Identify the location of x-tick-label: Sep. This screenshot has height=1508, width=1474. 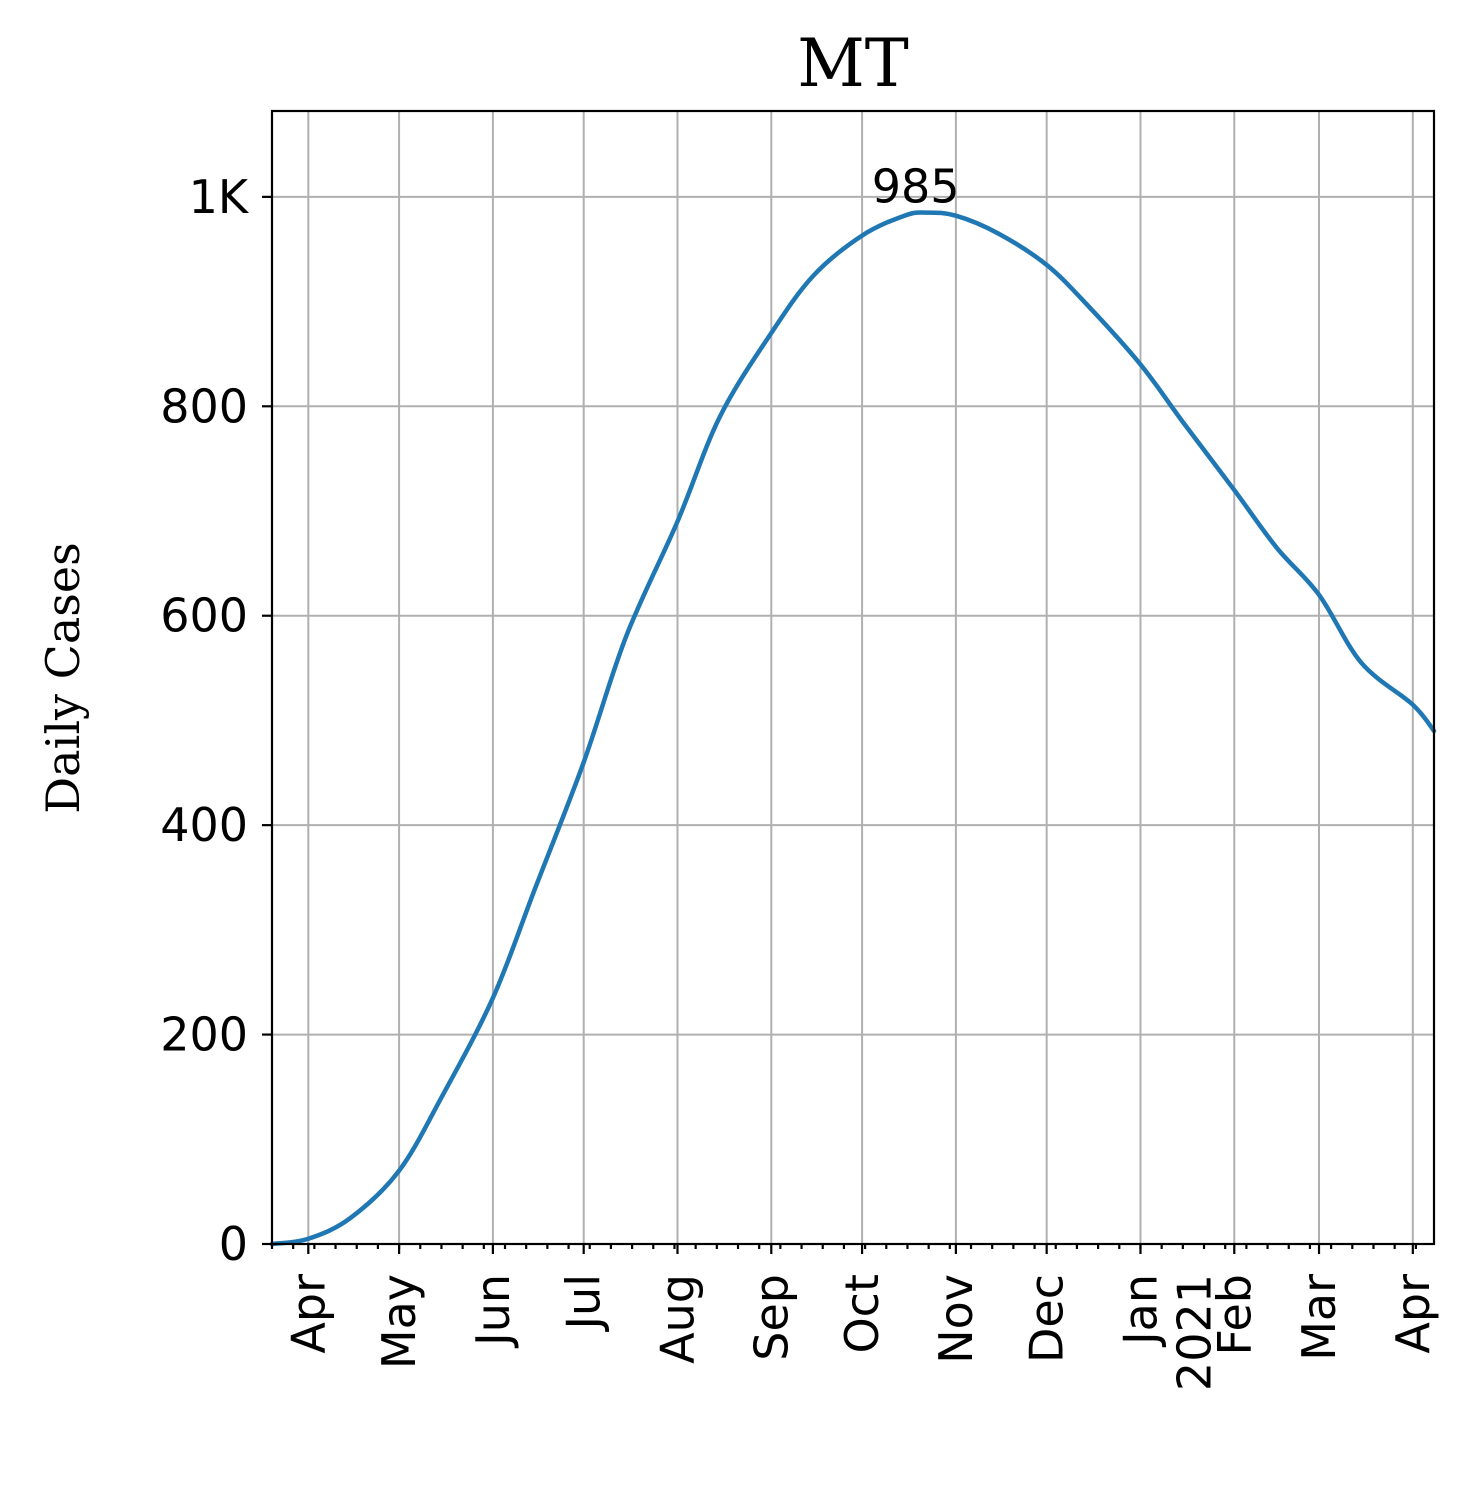
(771, 1317).